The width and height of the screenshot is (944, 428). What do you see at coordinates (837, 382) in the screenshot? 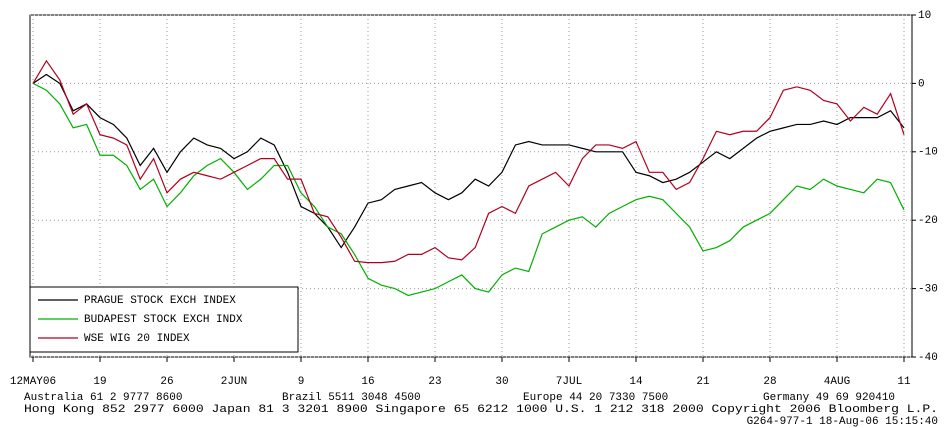
I see `x-tick-label: 4AUG` at bounding box center [837, 382].